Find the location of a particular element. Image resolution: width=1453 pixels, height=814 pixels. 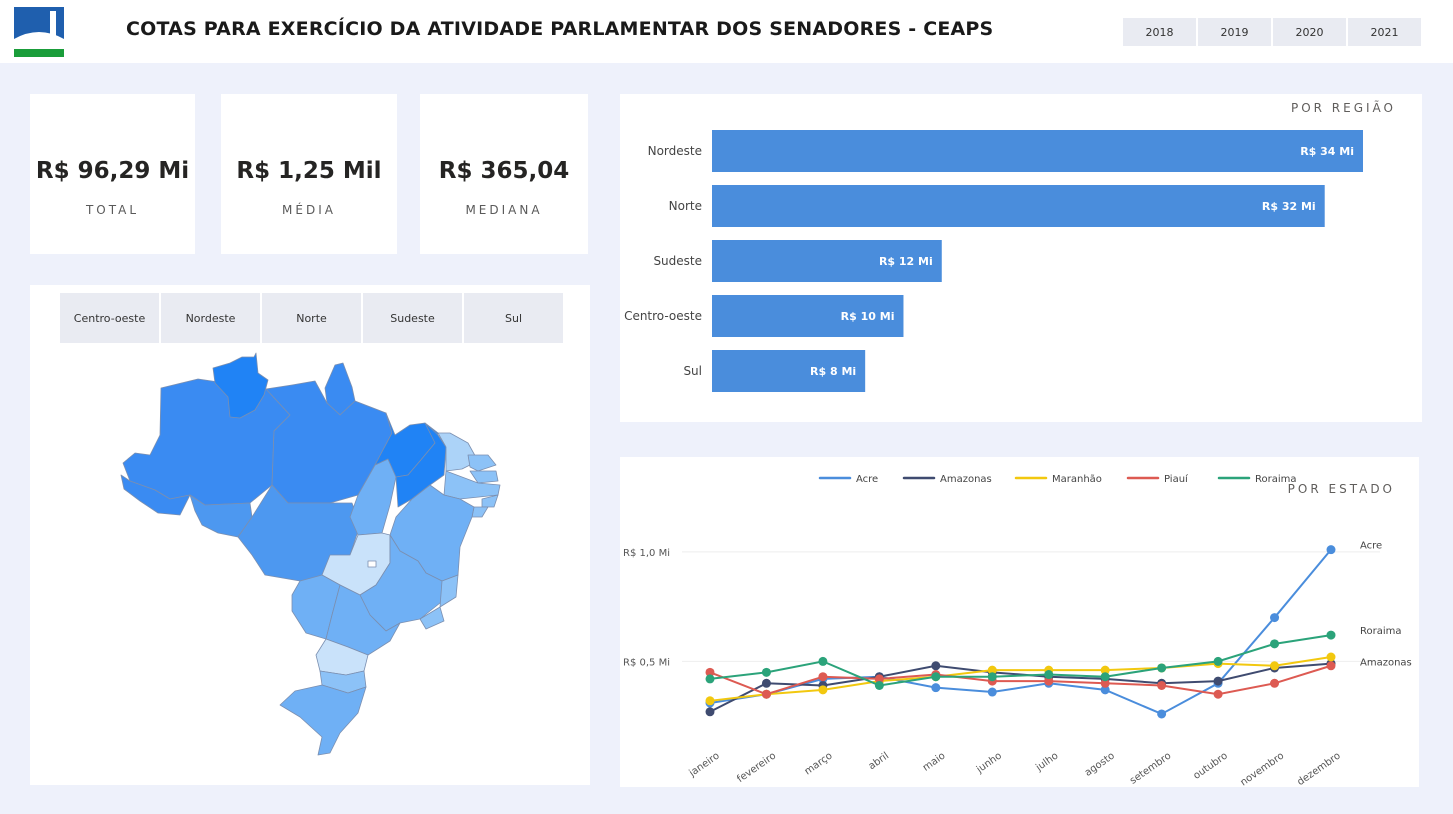

x-tick-label: fevereiro is located at coordinates (756, 767).